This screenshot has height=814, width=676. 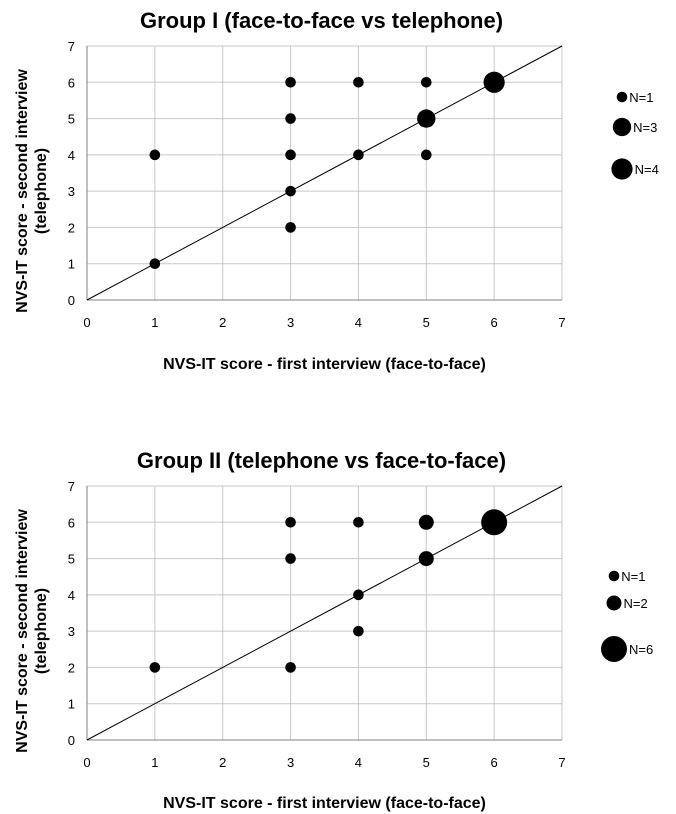 What do you see at coordinates (71, 155) in the screenshot?
I see `chart1-y-tick-label: 4` at bounding box center [71, 155].